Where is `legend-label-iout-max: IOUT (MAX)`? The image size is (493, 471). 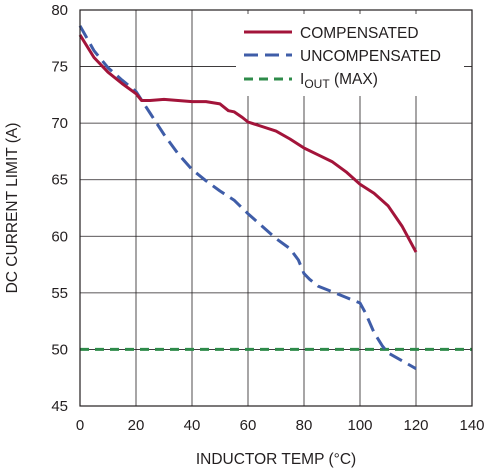
legend-label-iout-max: IOUT (MAX) is located at coordinates (339, 81).